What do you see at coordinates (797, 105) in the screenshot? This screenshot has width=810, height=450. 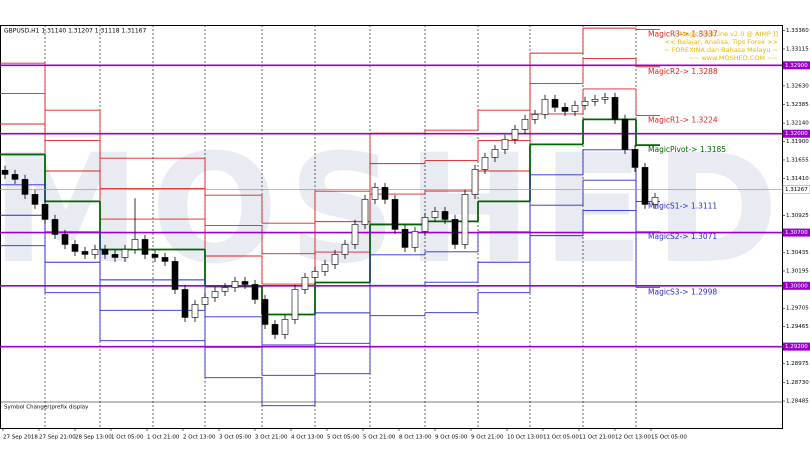 I see `y-tick-label: 1.32385` at bounding box center [797, 105].